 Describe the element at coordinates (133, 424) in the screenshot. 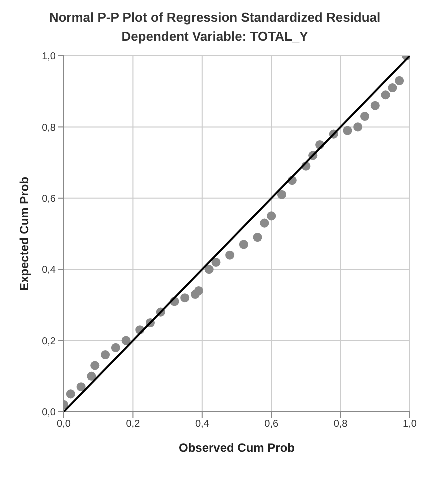

I see `x-tick-label: 0,2` at that location.